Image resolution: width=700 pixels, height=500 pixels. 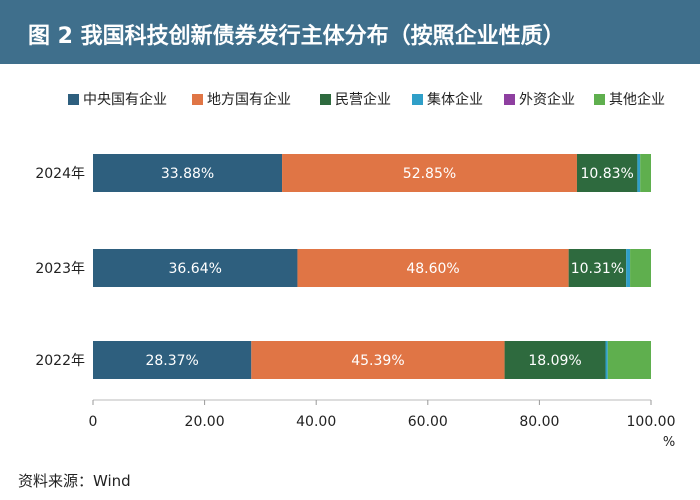 I want to click on legend-label: 民营企业, so click(x=363, y=99).